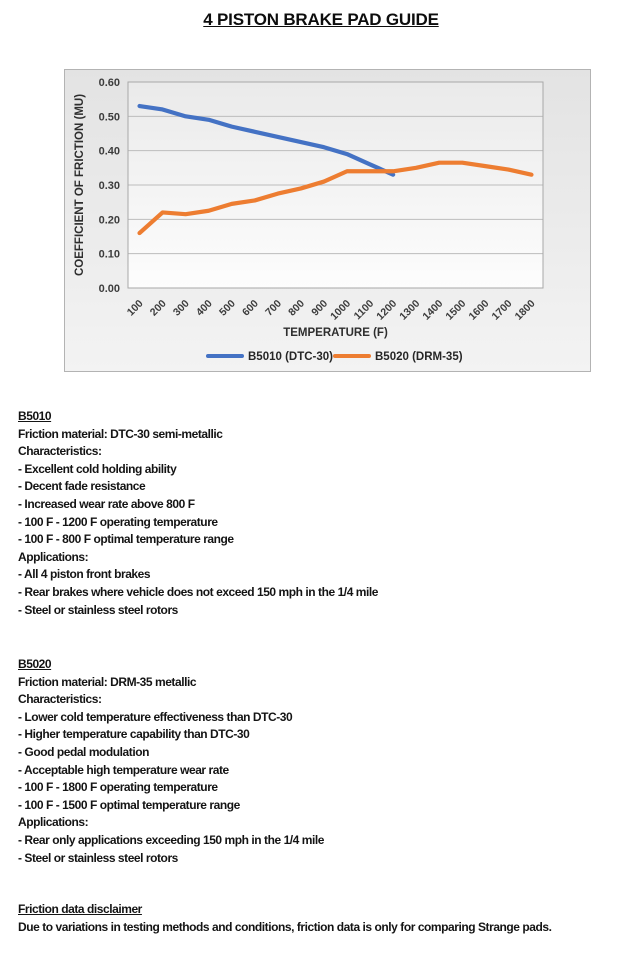 Image resolution: width=642 pixels, height=960 pixels. Describe the element at coordinates (107, 681) in the screenshot. I see `text-line: Friction material: DRM-35 metallic` at that location.